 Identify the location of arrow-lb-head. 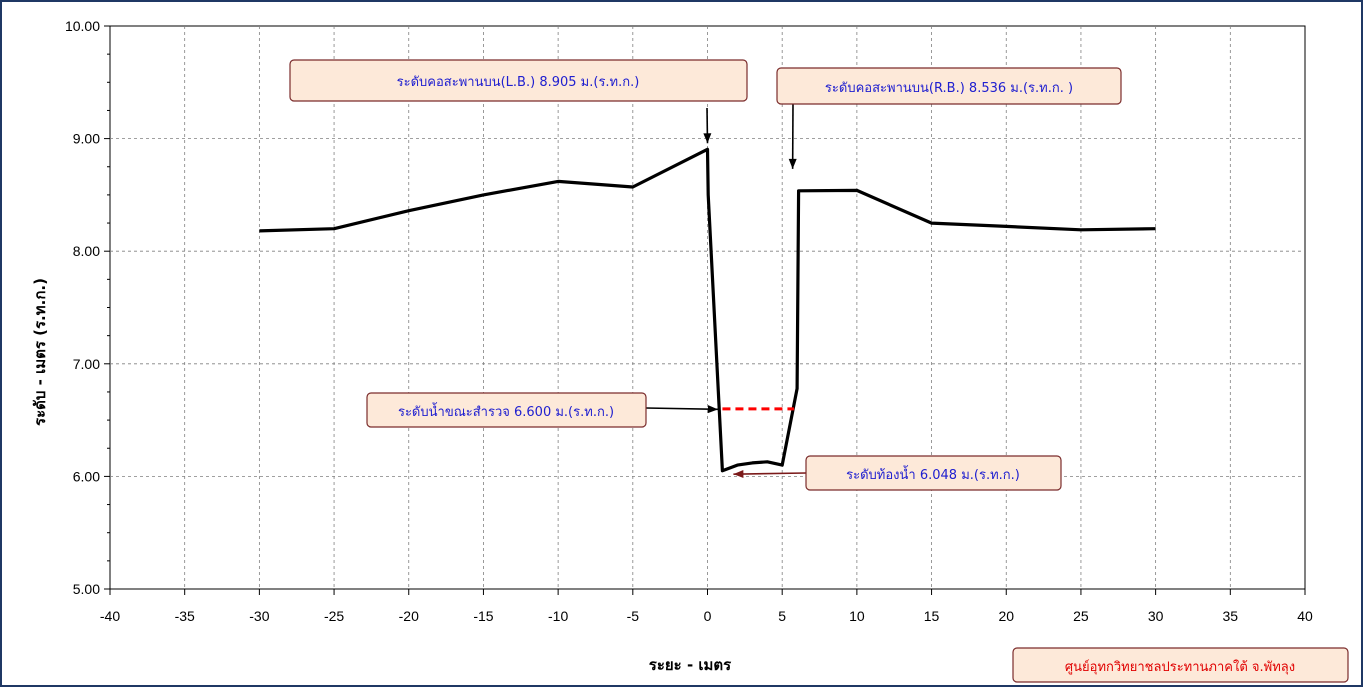
(707, 138).